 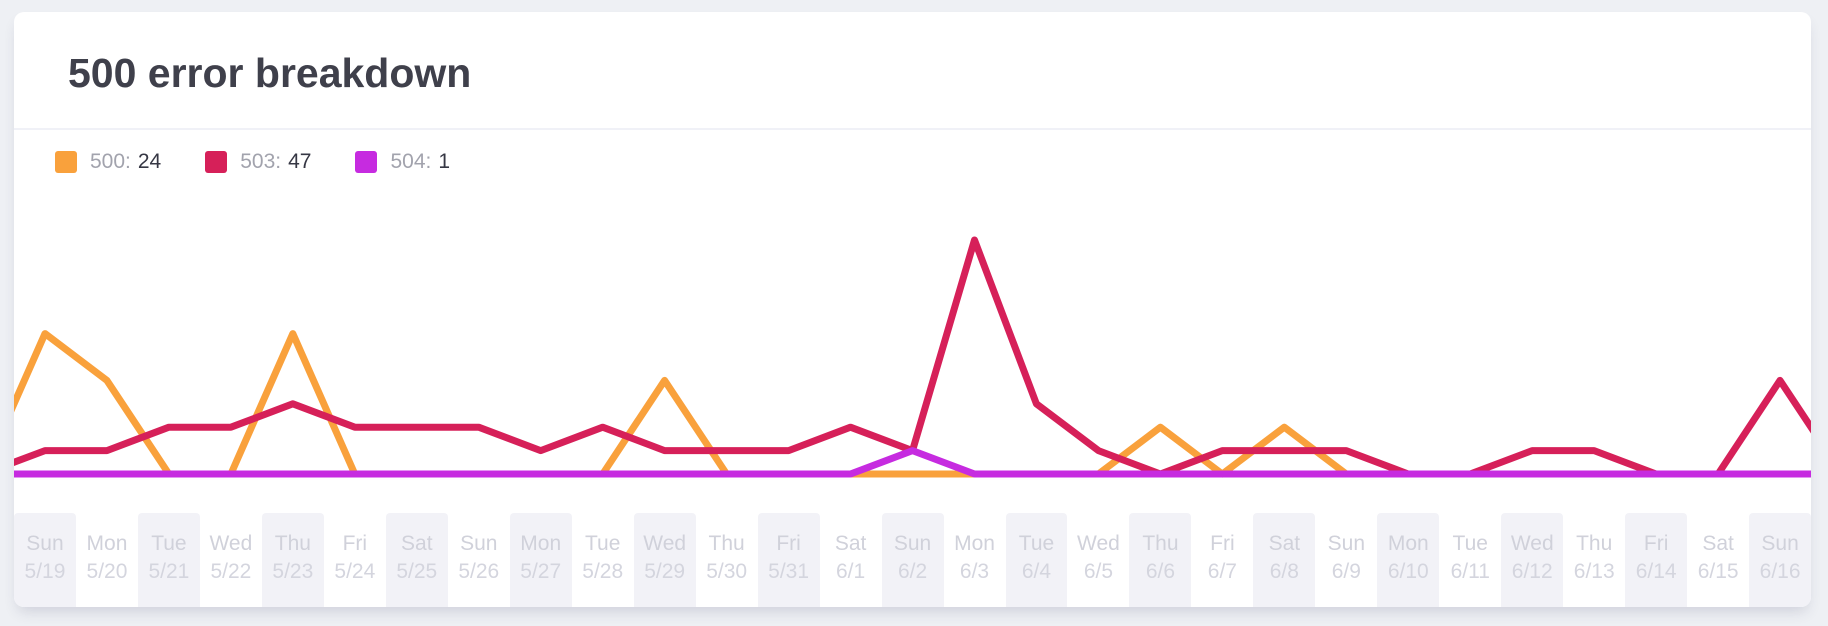 I want to click on x-tick-6-2: Sun 6/2, so click(x=912, y=560).